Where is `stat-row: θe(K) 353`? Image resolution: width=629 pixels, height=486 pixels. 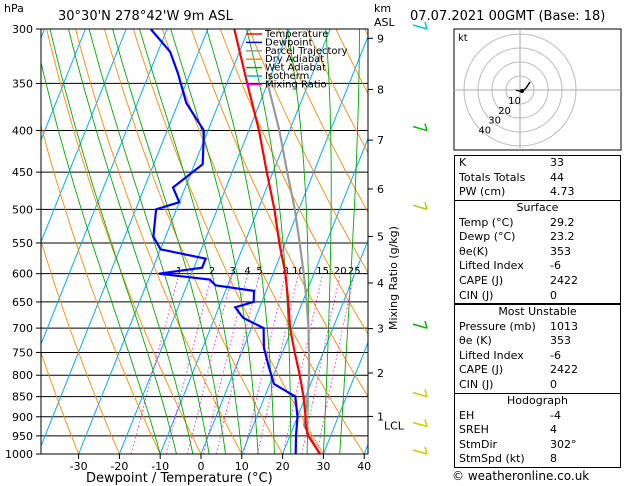
stat-row: θe(K) 353 is located at coordinates (537, 252).